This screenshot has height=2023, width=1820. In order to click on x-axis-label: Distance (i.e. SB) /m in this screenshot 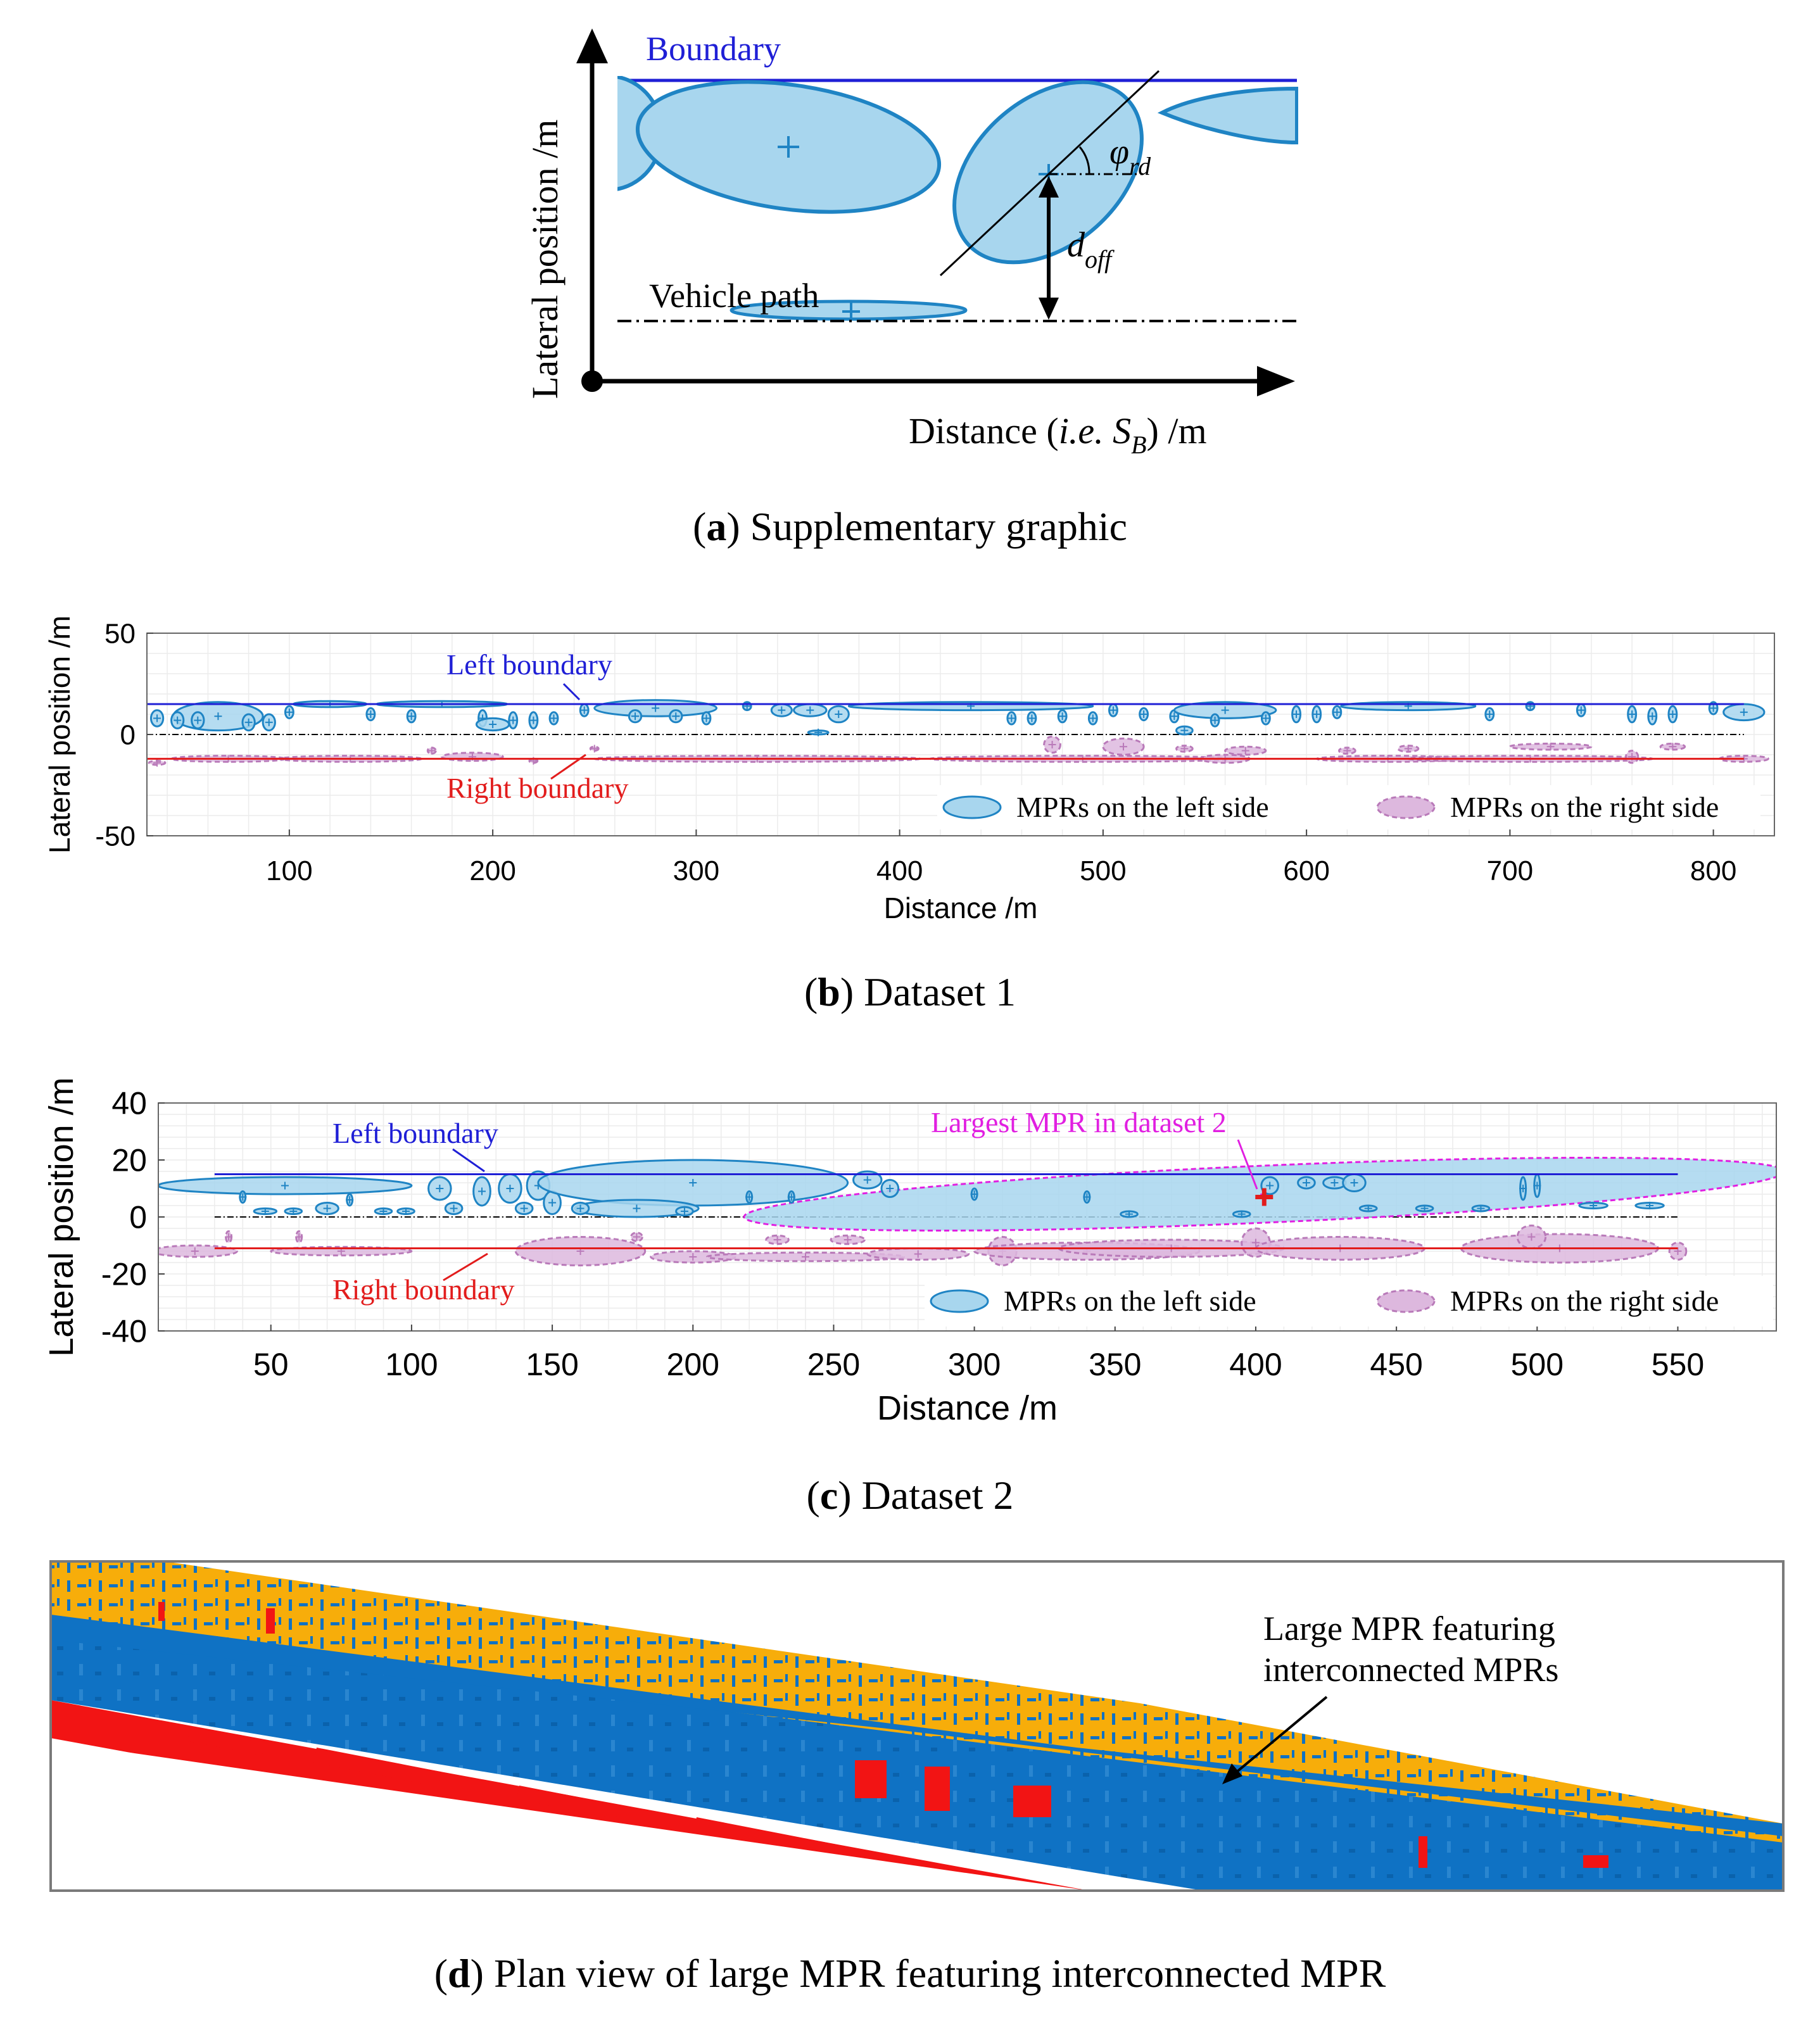, I will do `click(1058, 434)`.